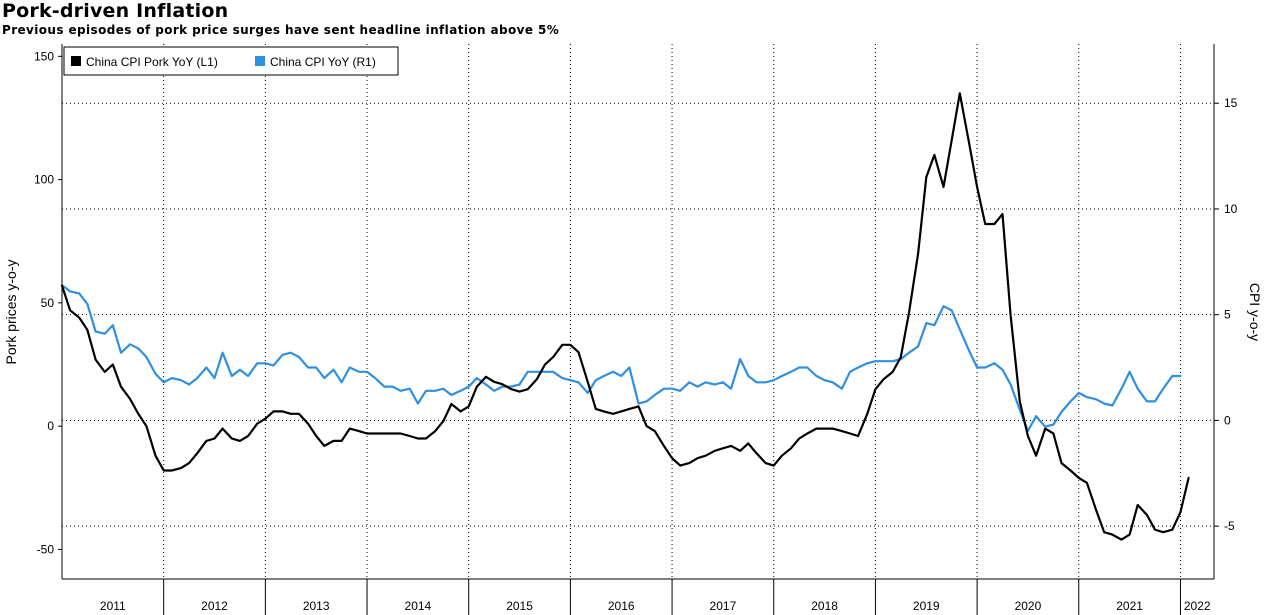  I want to click on left-tick-label: 50, so click(48, 303).